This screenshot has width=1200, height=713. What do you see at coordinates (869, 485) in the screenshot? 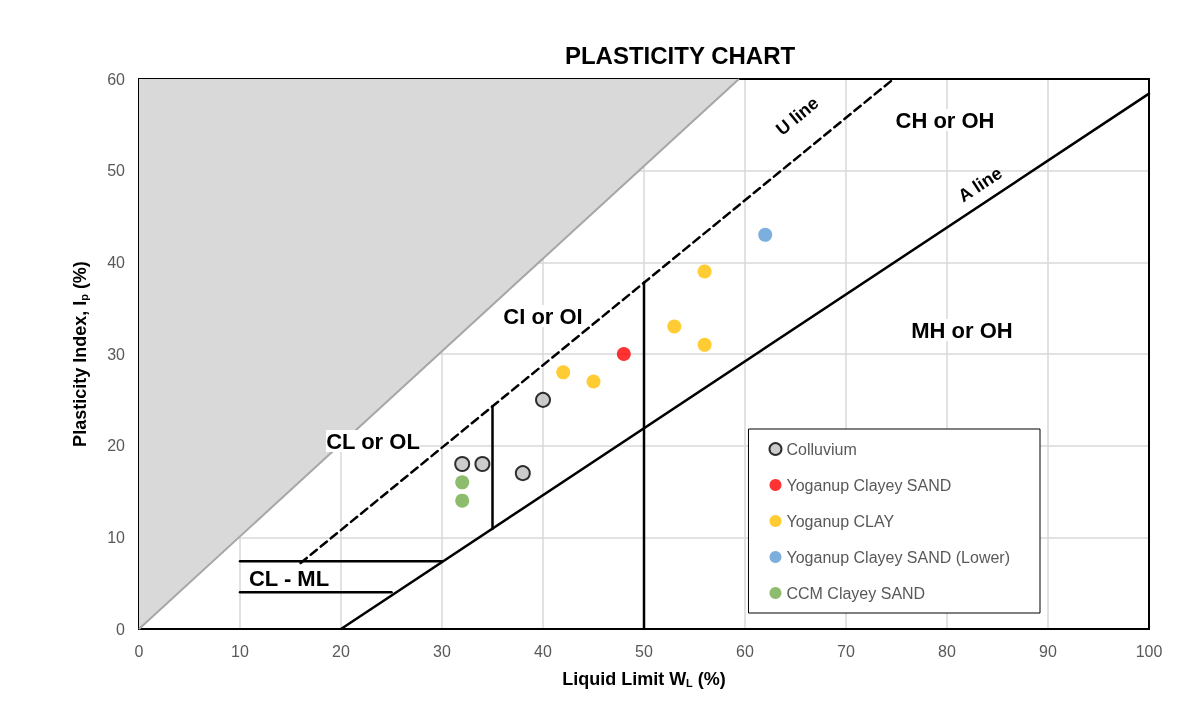
I see `legend-label: Yoganup Clayey SAND` at bounding box center [869, 485].